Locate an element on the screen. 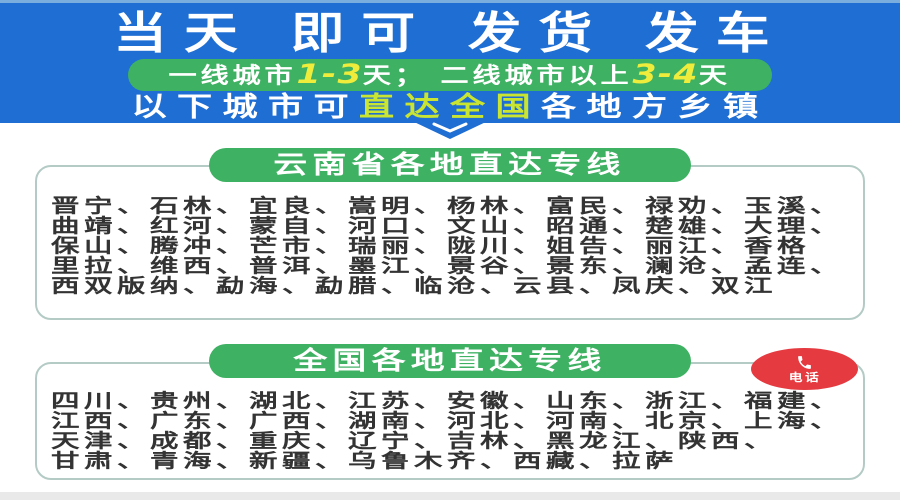 Image resolution: width=900 pixels, height=500 pixels. city-line: 四川、贵州、湖北、江苏、安徽、山东、浙江、福建、 is located at coordinates (447, 401).